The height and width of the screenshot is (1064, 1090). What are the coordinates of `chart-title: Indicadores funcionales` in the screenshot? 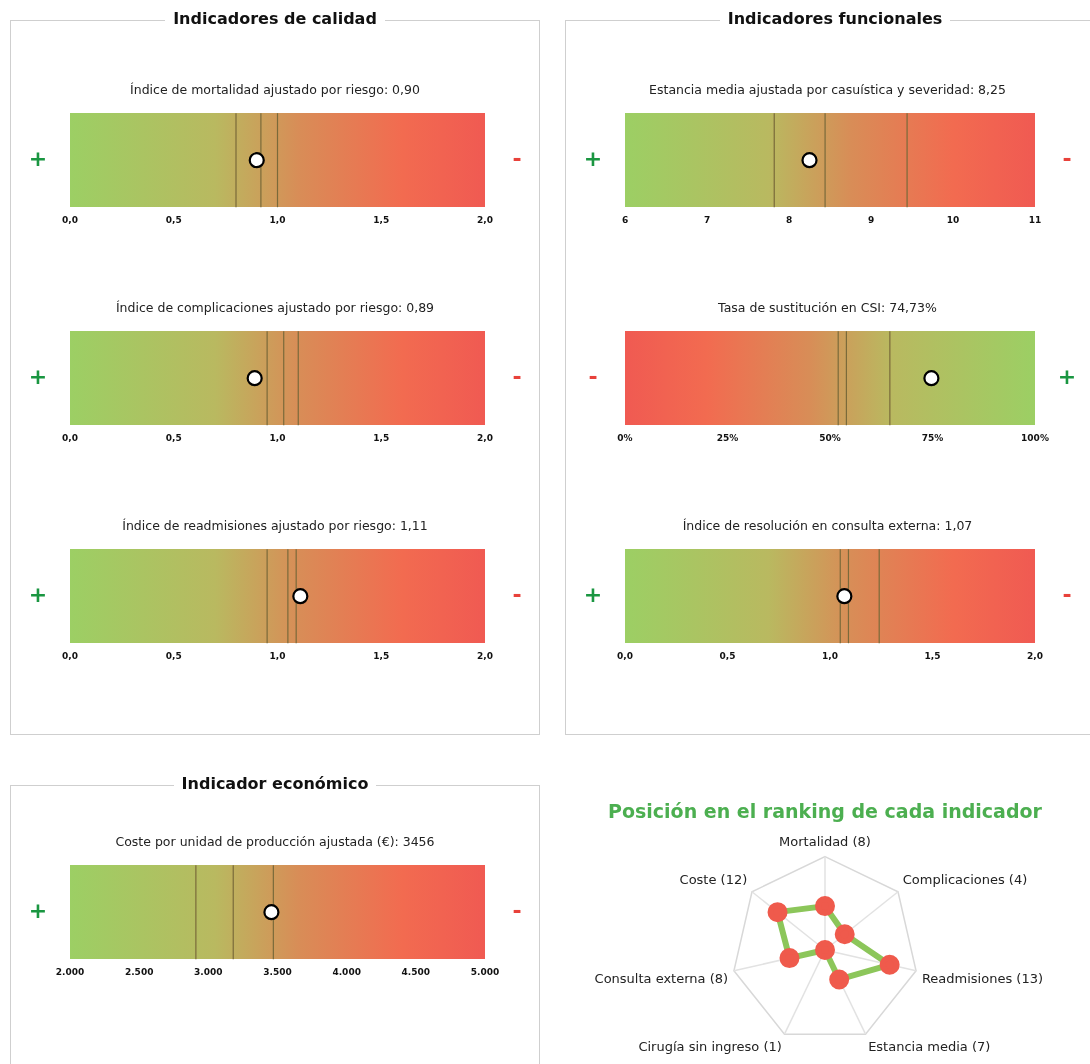 It's located at (835, 18).